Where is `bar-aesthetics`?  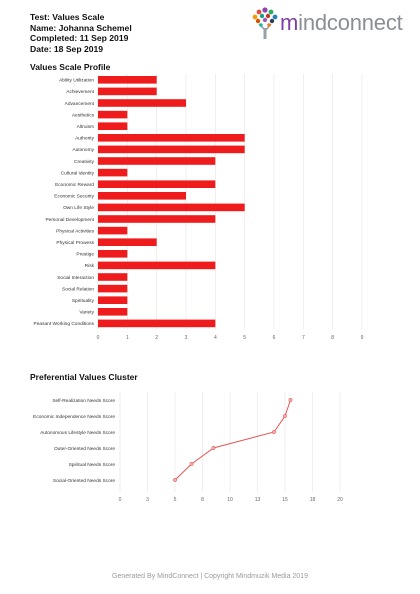 bar-aesthetics is located at coordinates (113, 114).